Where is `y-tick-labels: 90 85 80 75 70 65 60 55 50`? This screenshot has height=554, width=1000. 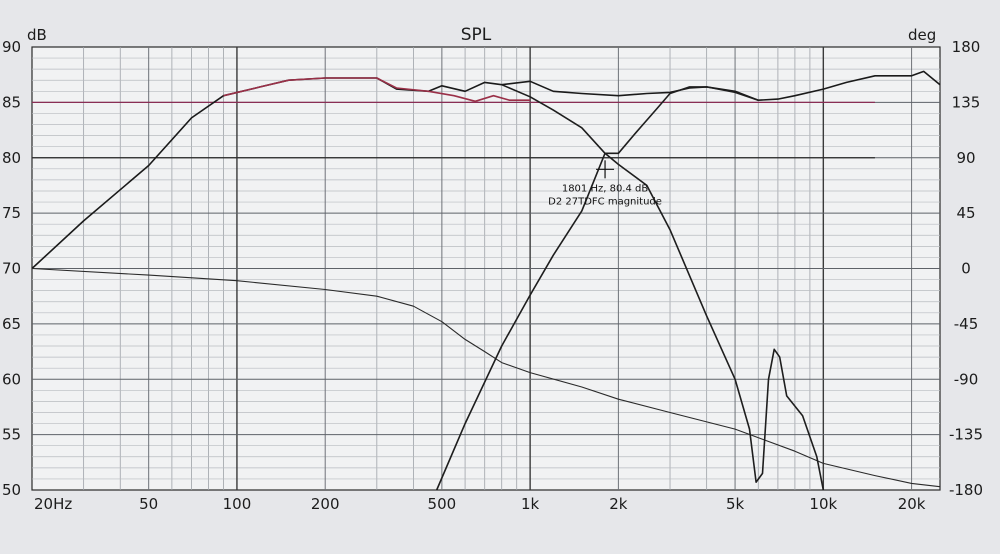 y-tick-labels: 90 85 80 75 70 65 60 55 50 is located at coordinates (11, 268).